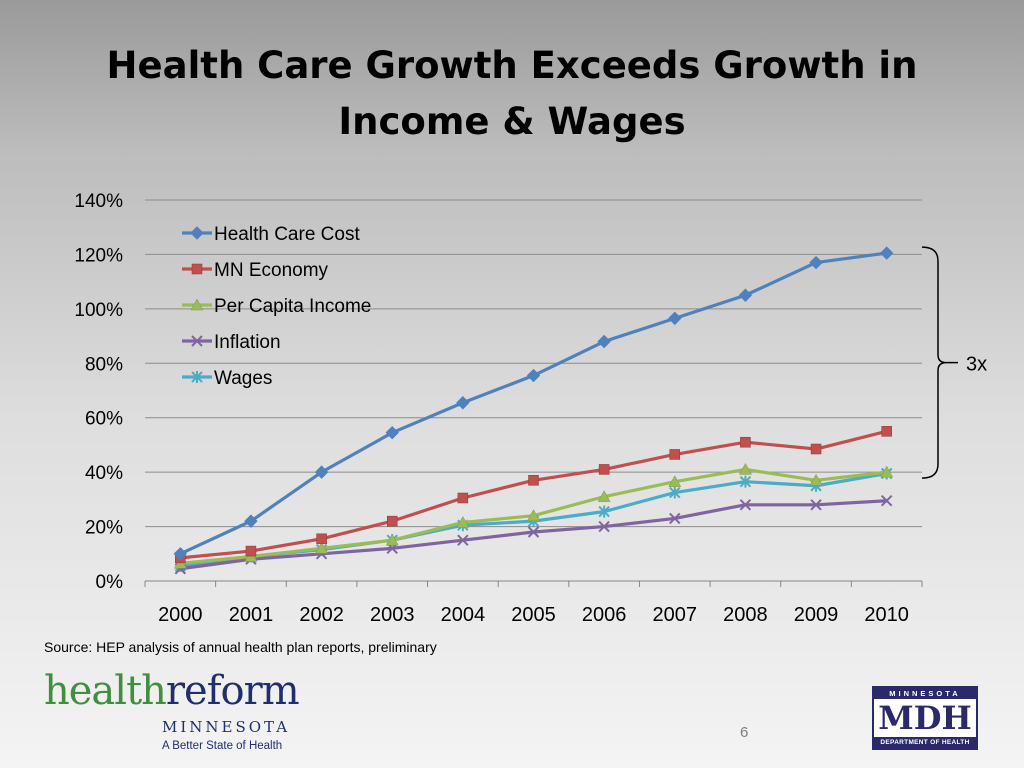 The image size is (1024, 768). Describe the element at coordinates (197, 269) in the screenshot. I see `legend-marker-mn-economy` at that location.